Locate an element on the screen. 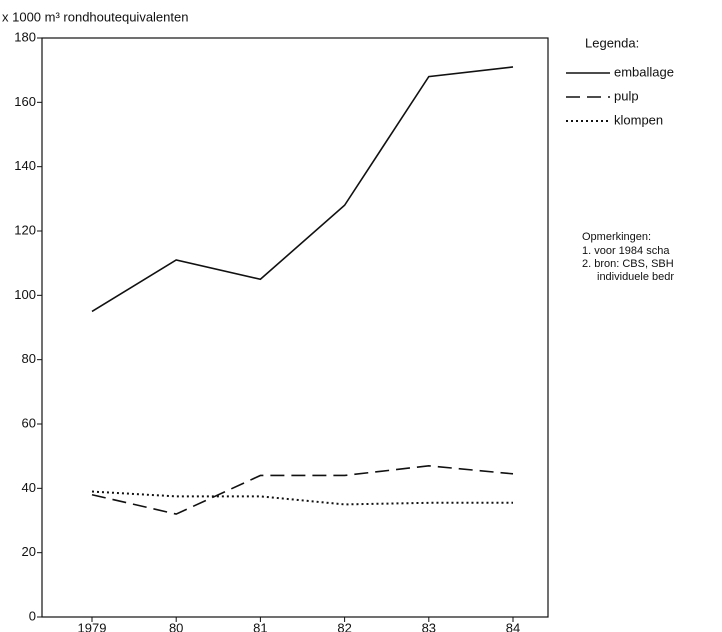 This screenshot has height=632, width=722. y-tick-label: 120 is located at coordinates (25, 229).